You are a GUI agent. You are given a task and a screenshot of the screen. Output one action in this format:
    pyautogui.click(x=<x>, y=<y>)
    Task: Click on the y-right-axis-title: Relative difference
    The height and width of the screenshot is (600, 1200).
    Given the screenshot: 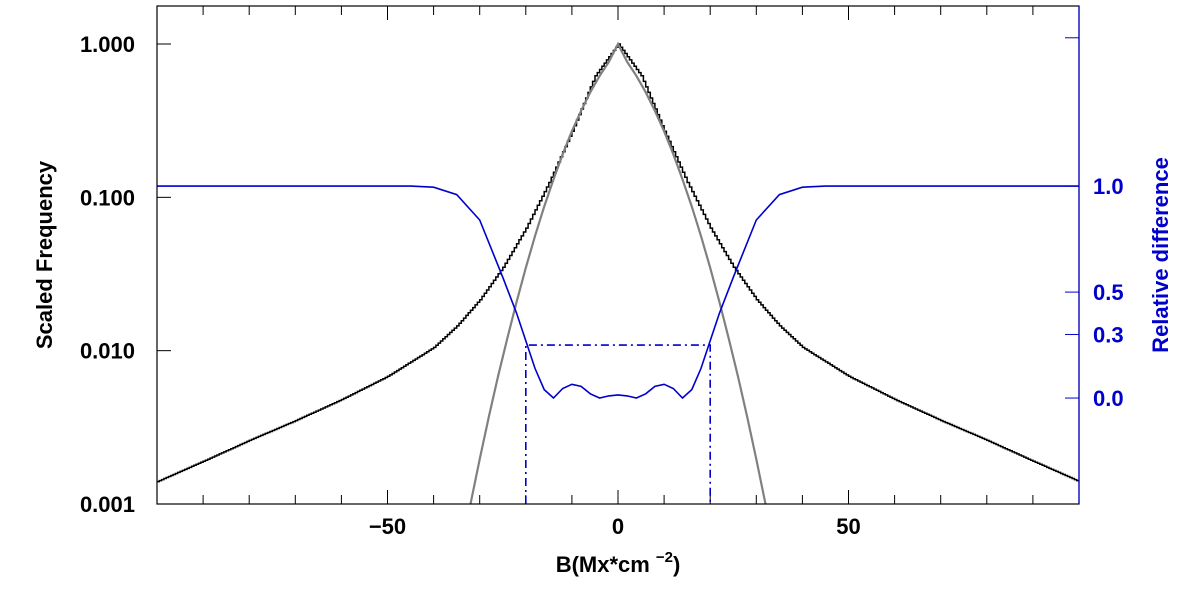 What is the action you would take?
    pyautogui.click(x=1160, y=255)
    